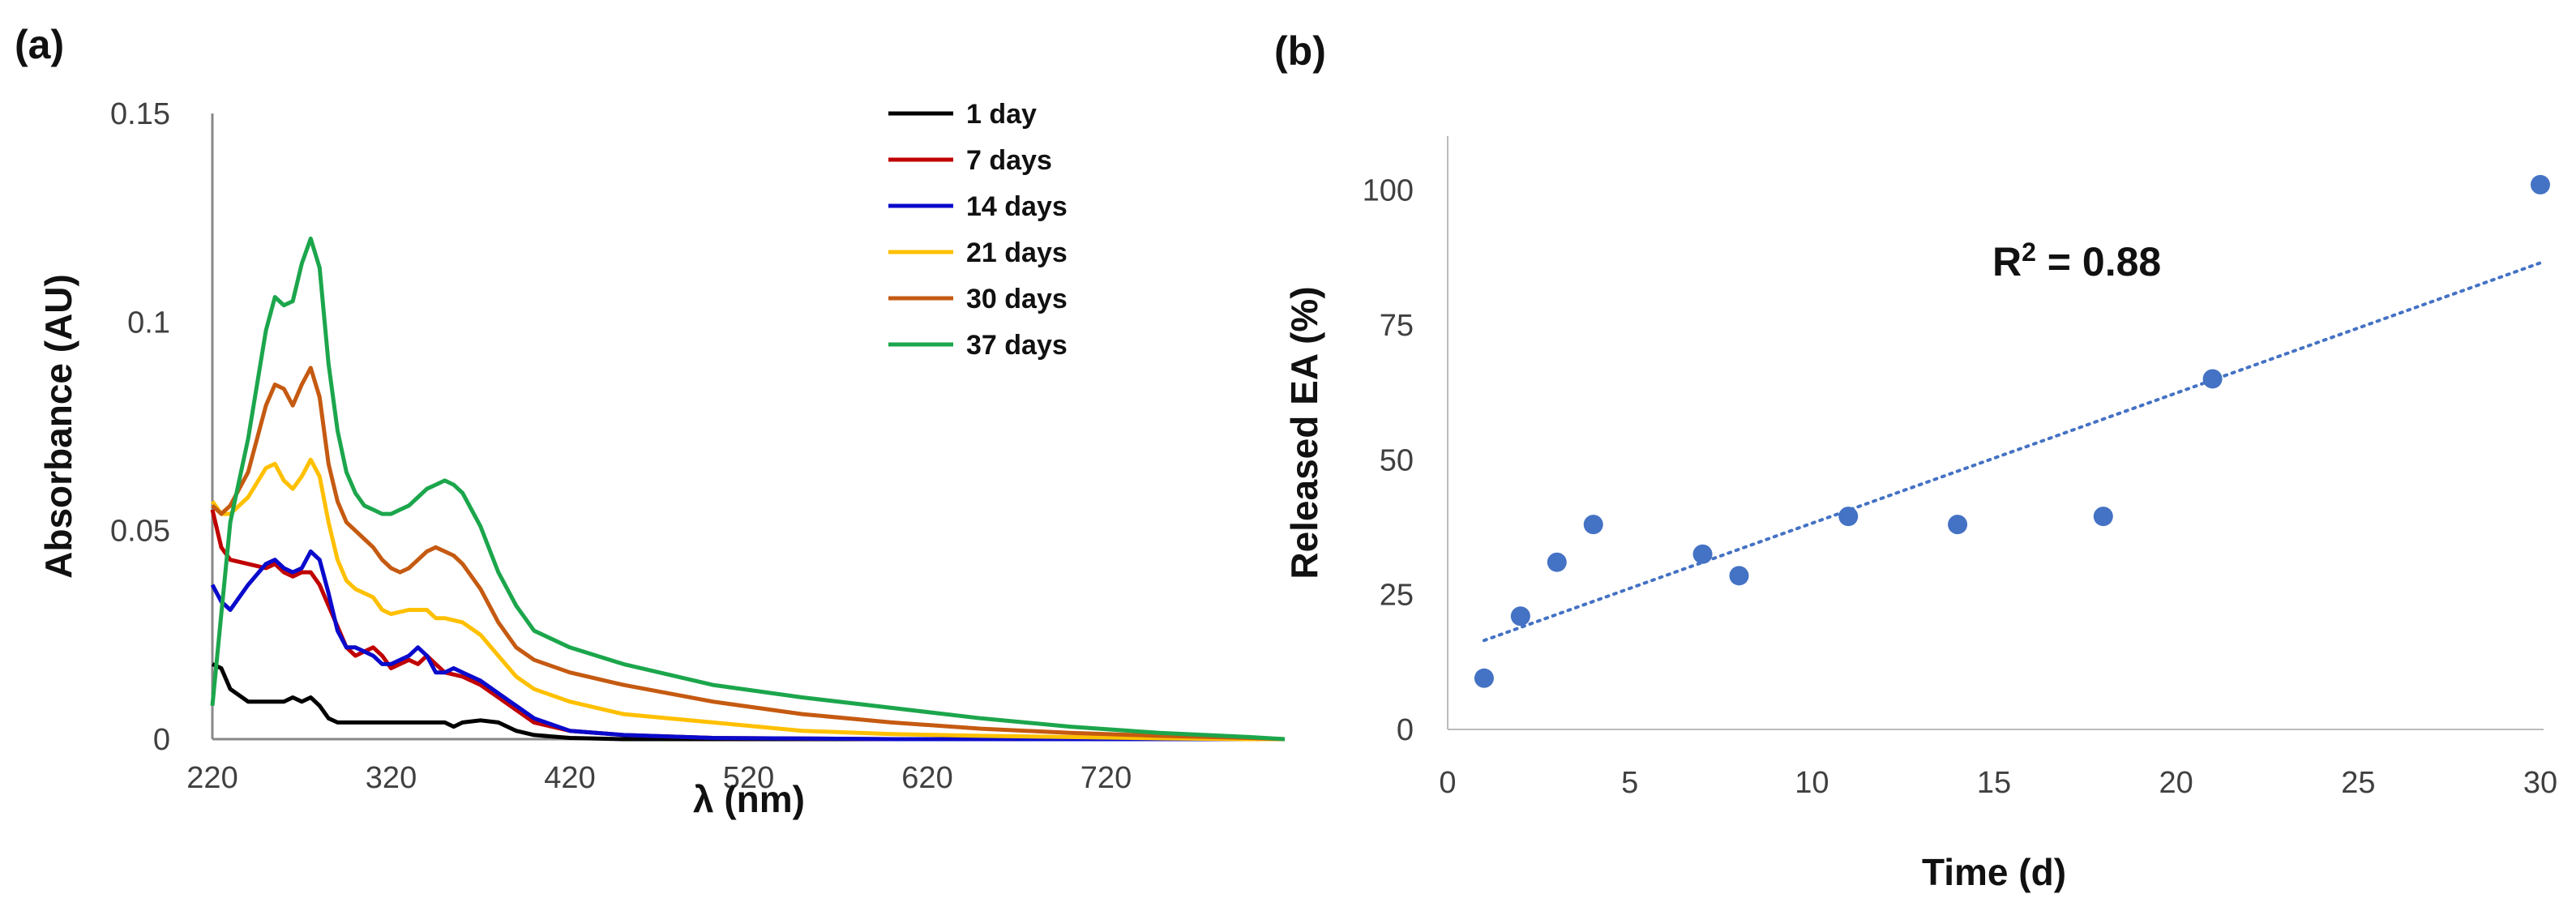 Image resolution: width=2576 pixels, height=898 pixels. Describe the element at coordinates (1009, 160) in the screenshot. I see `legend-label: 7 days` at that location.